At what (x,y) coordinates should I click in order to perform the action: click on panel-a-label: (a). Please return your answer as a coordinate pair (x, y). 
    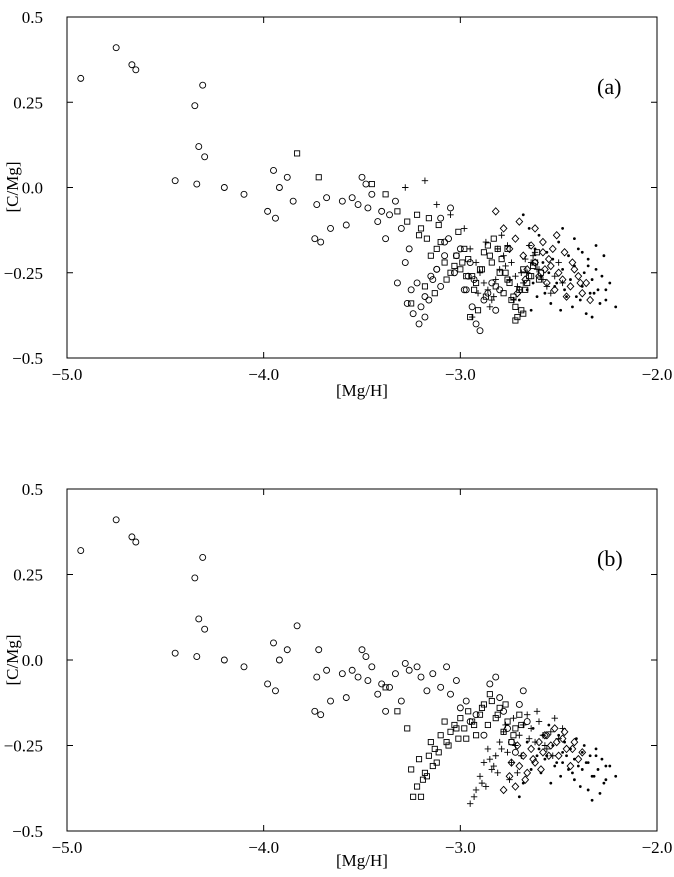
    Looking at the image, I should click on (609, 86).